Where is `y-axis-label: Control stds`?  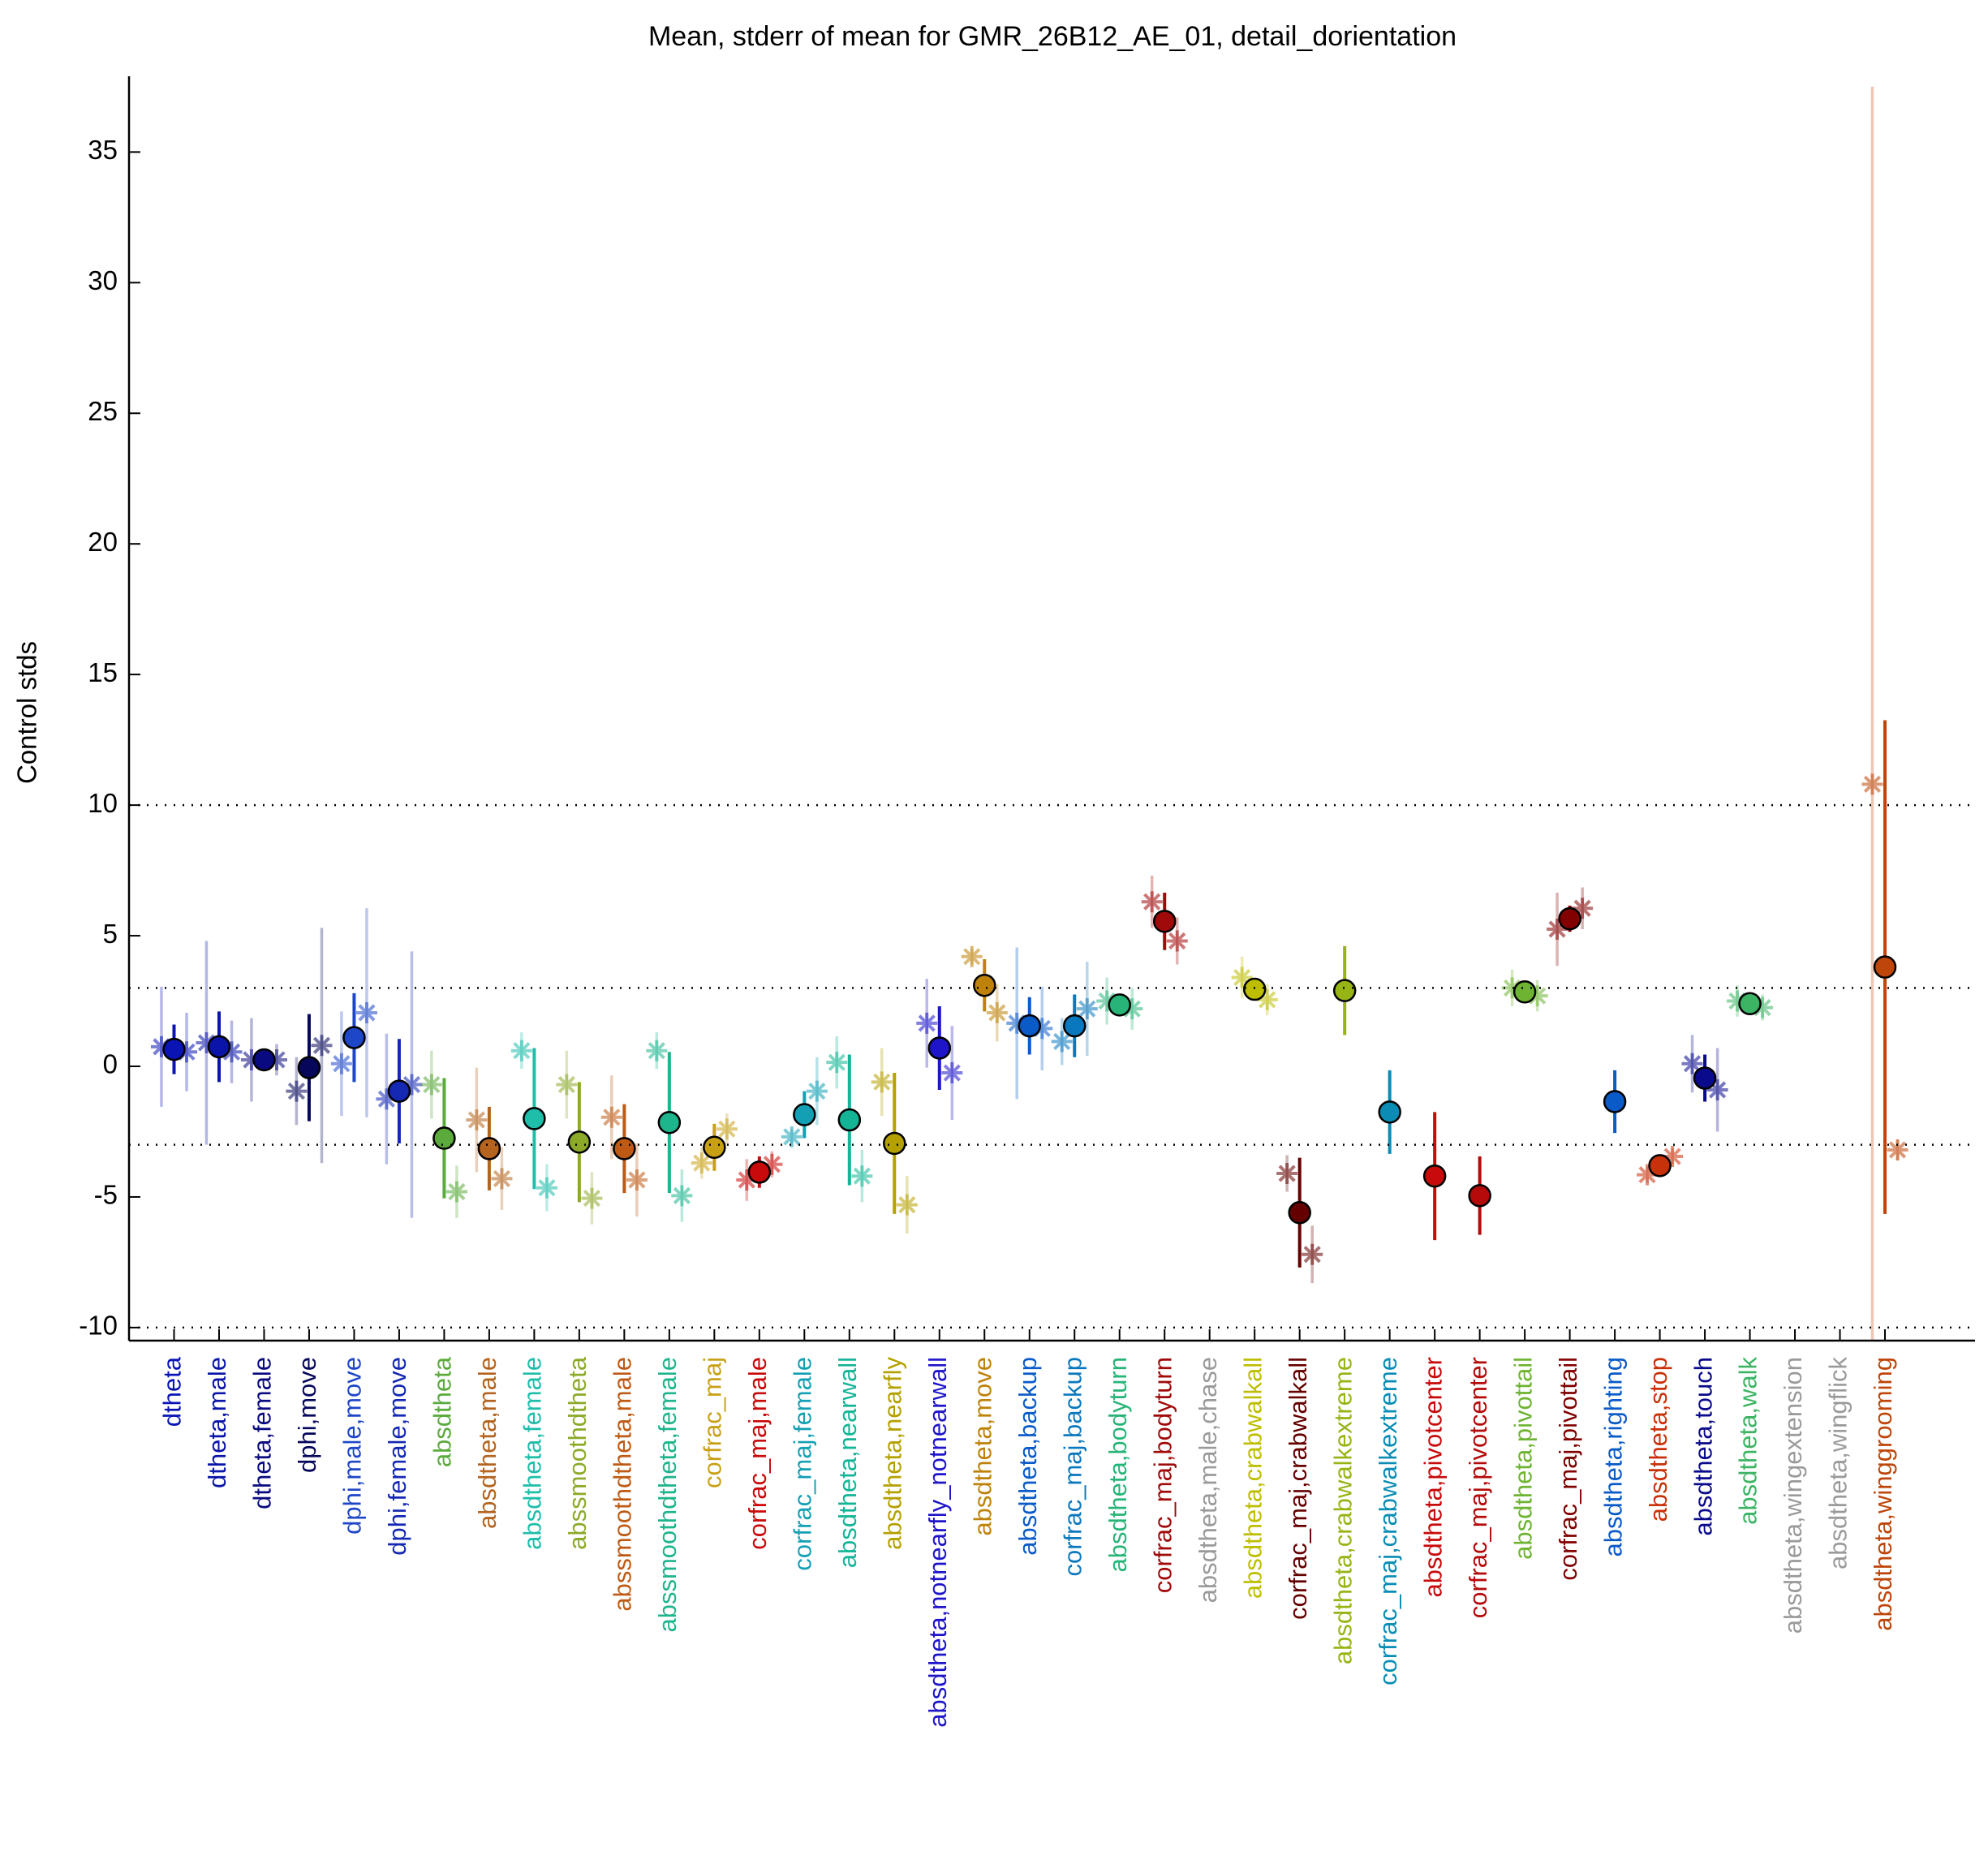 y-axis-label: Control stds is located at coordinates (27, 712).